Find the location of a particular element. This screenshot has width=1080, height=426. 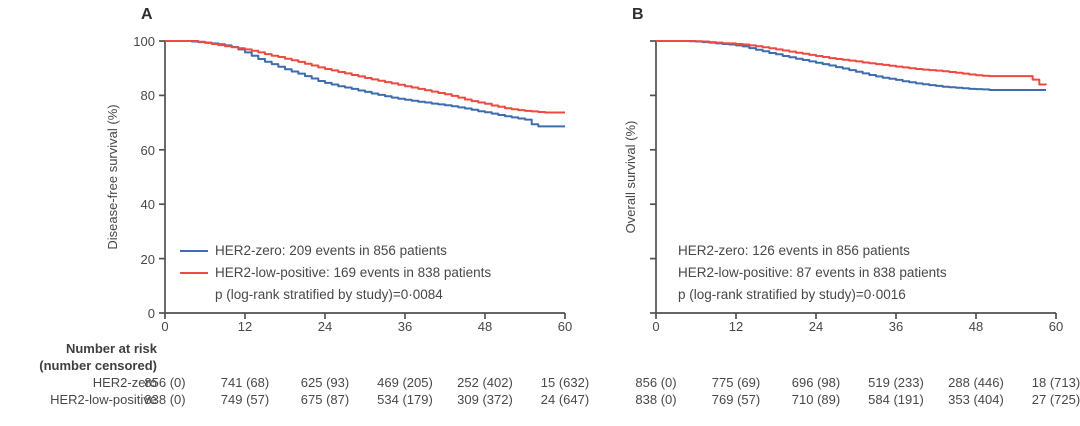

risk-row-label-her2-zero: HER2-zero is located at coordinates (124, 382).